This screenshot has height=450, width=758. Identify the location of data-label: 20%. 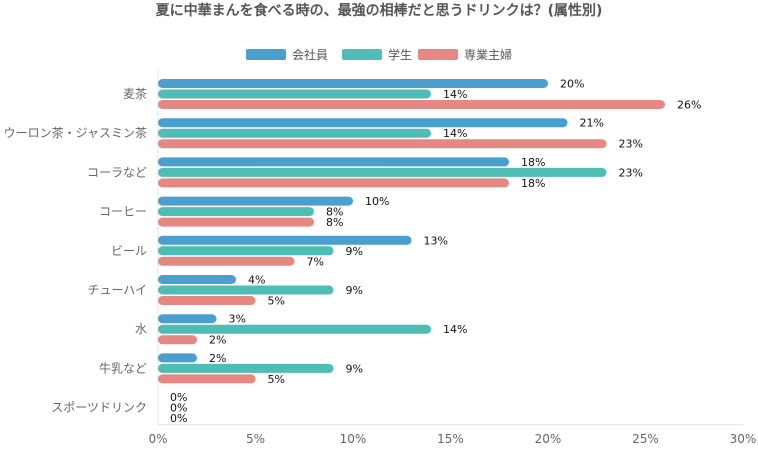
(572, 84).